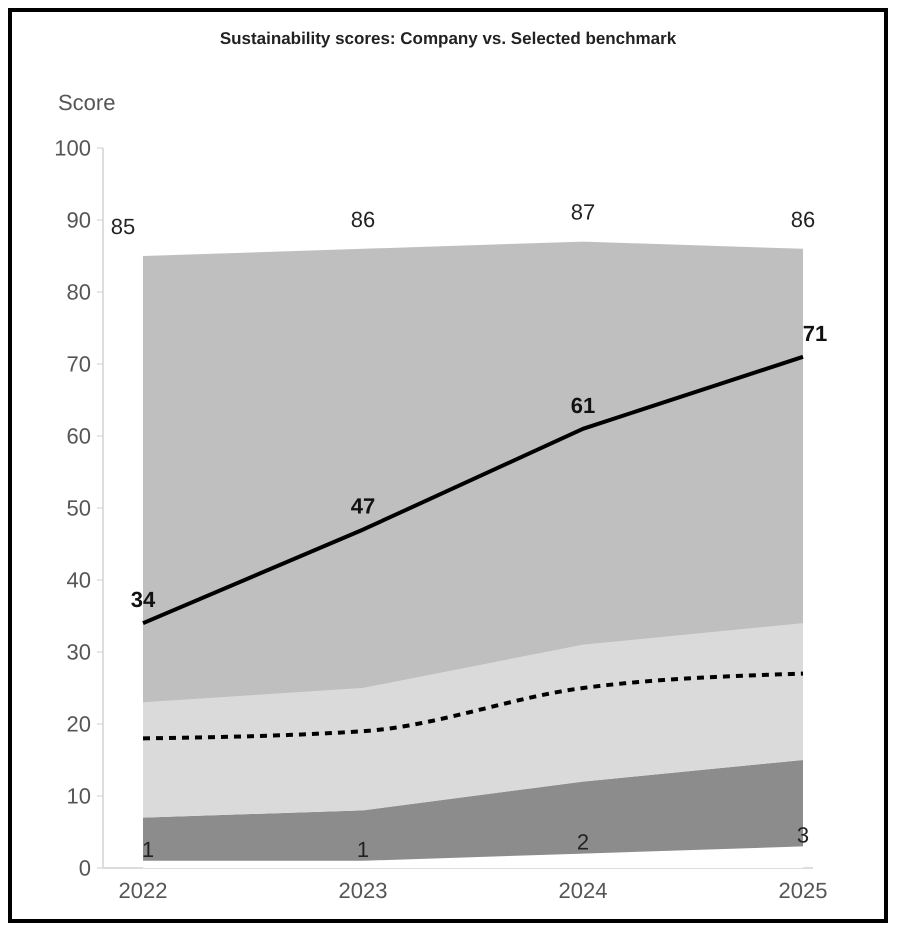  What do you see at coordinates (583, 212) in the screenshot?
I see `total-label: 87` at bounding box center [583, 212].